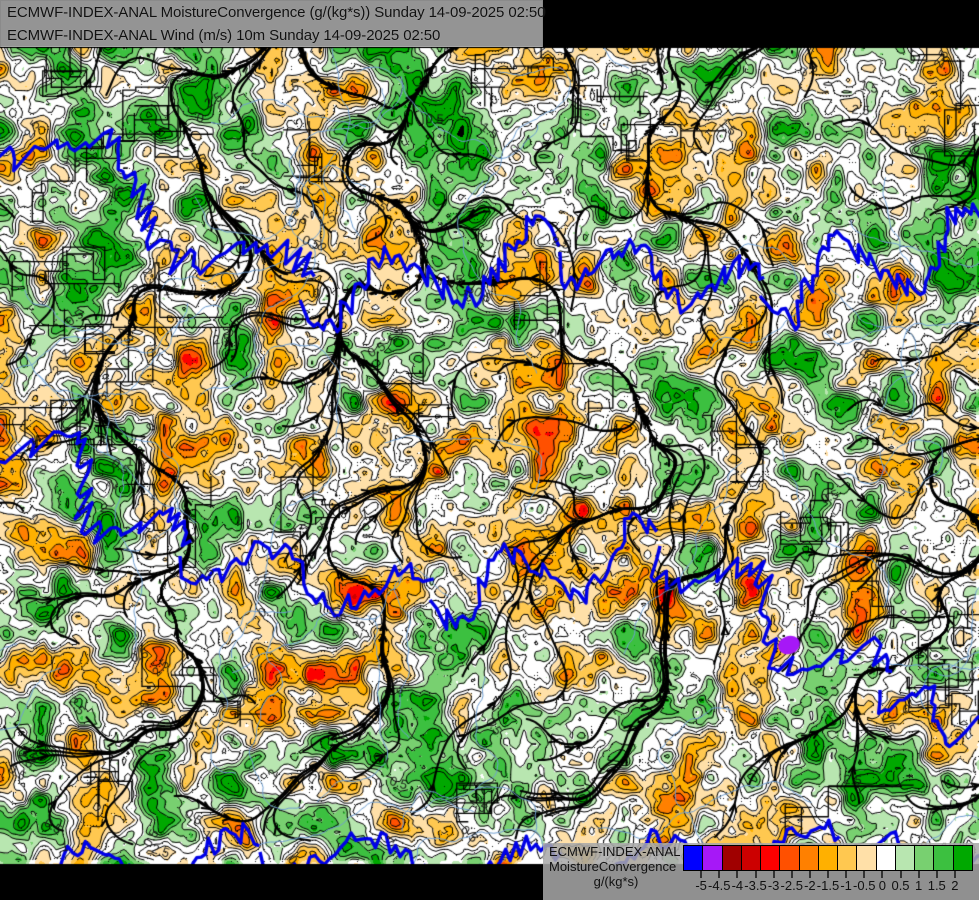 The image size is (979, 900). I want to click on colorbar-tick-label: 0, so click(882, 885).